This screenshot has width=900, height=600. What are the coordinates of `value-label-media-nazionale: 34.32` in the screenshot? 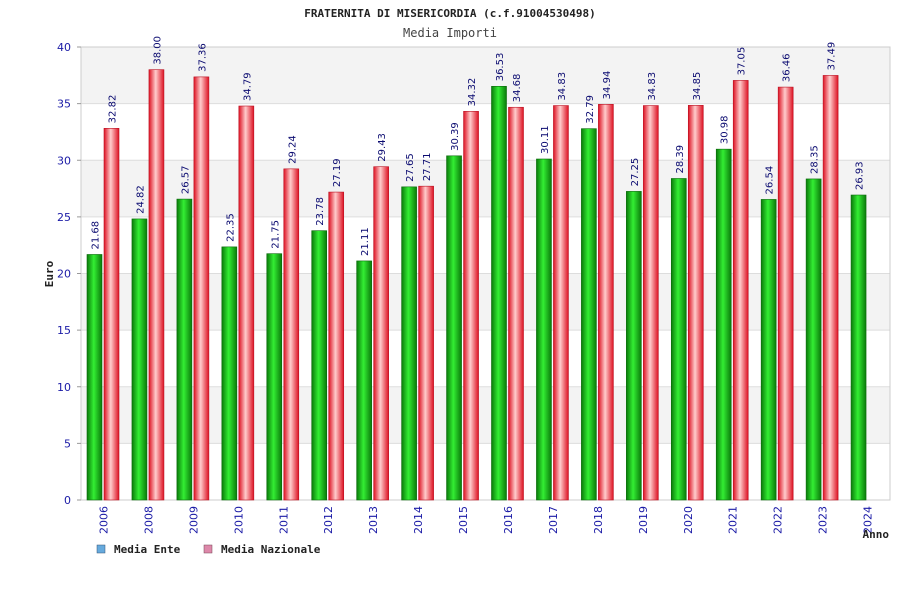 It's located at (472, 92).